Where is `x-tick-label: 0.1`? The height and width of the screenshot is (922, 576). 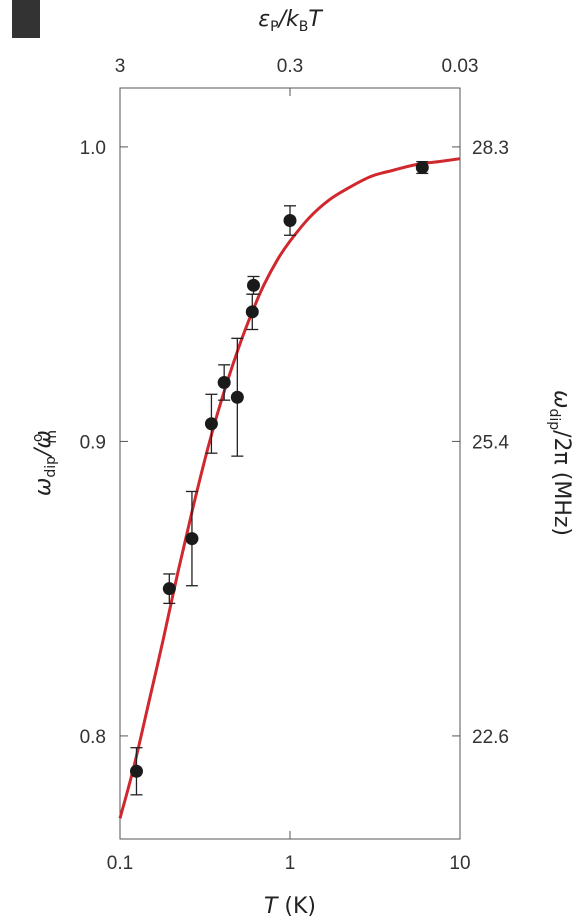
x-tick-label: 0.1 is located at coordinates (120, 863).